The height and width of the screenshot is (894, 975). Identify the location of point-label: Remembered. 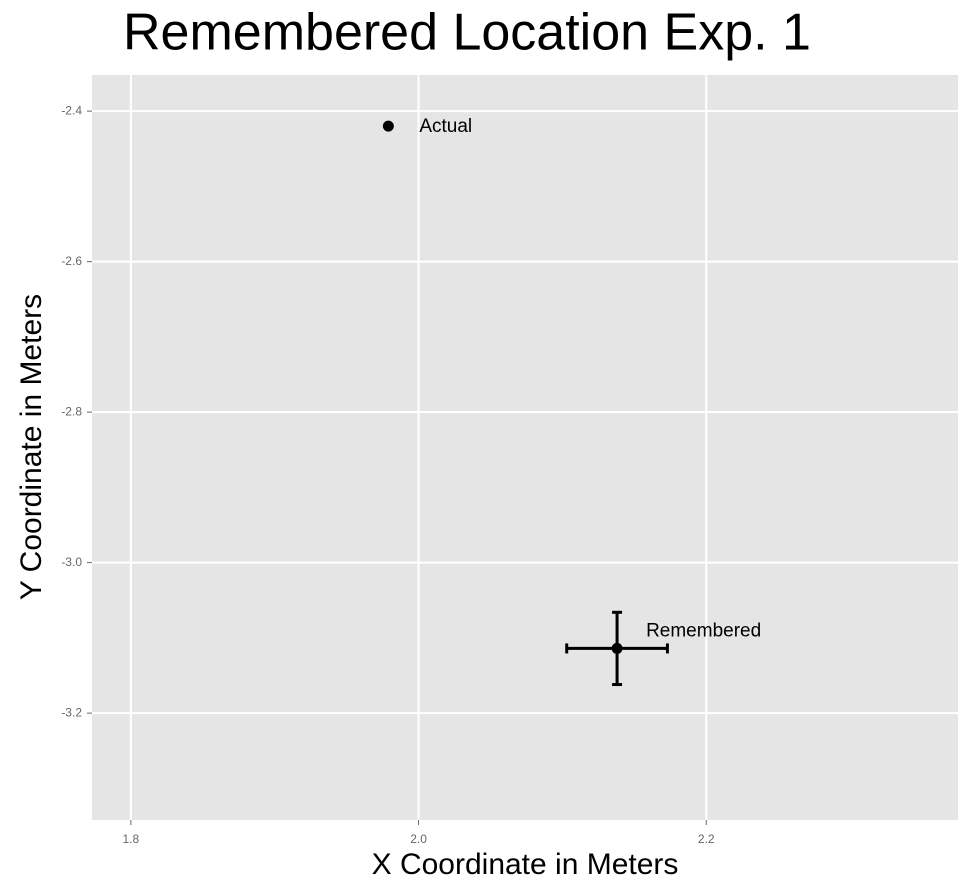
(703, 630).